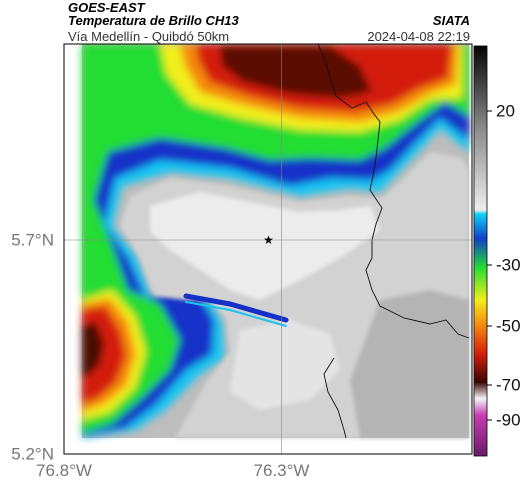 Image resolution: width=526 pixels, height=491 pixels. I want to click on cold-filament, so click(236, 308).